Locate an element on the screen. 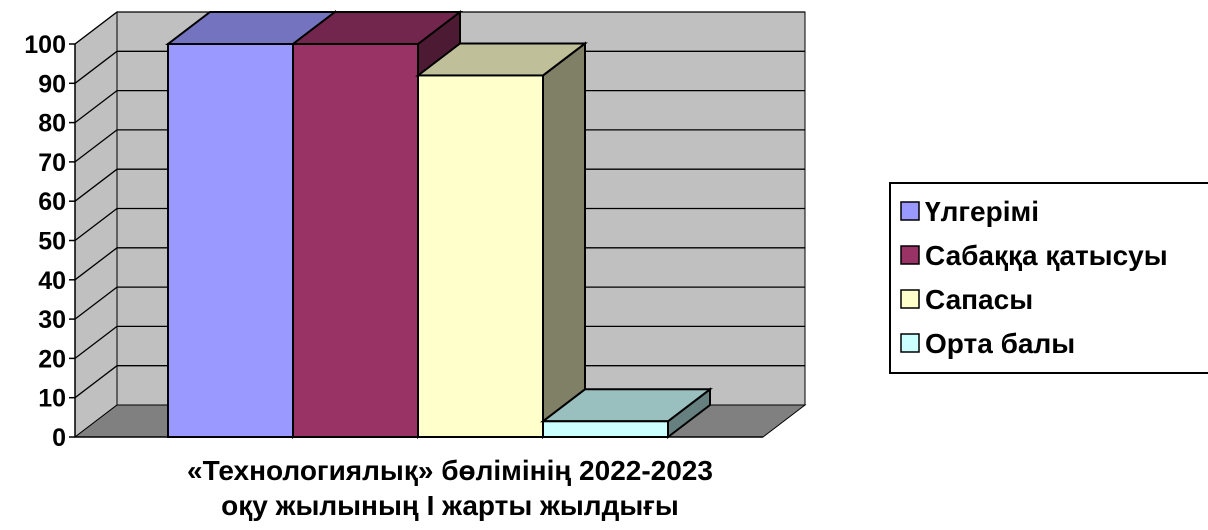  y-tick-label: 90 is located at coordinates (52, 84).